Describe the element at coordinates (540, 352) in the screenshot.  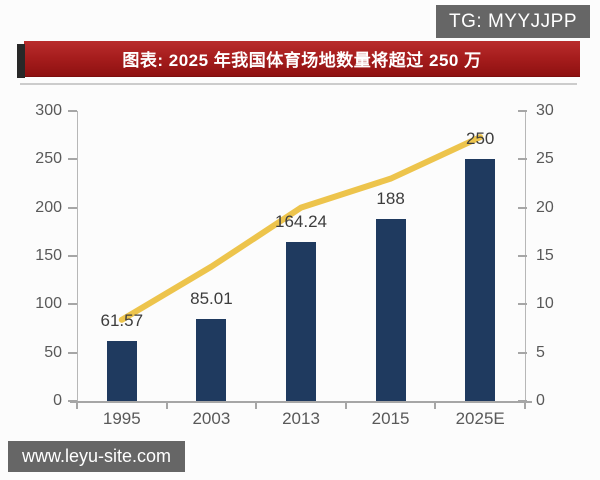
I see `right-y-axis-tick-label: 5` at that location.